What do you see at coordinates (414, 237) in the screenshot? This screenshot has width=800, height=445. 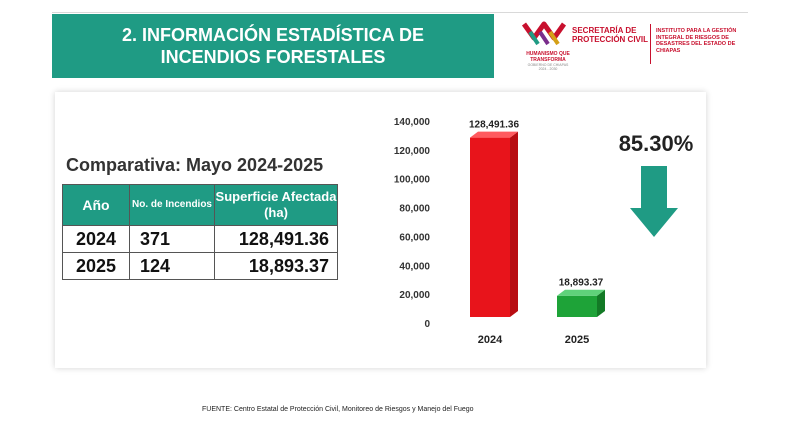 I see `y-tick-label: 60,000` at bounding box center [414, 237].